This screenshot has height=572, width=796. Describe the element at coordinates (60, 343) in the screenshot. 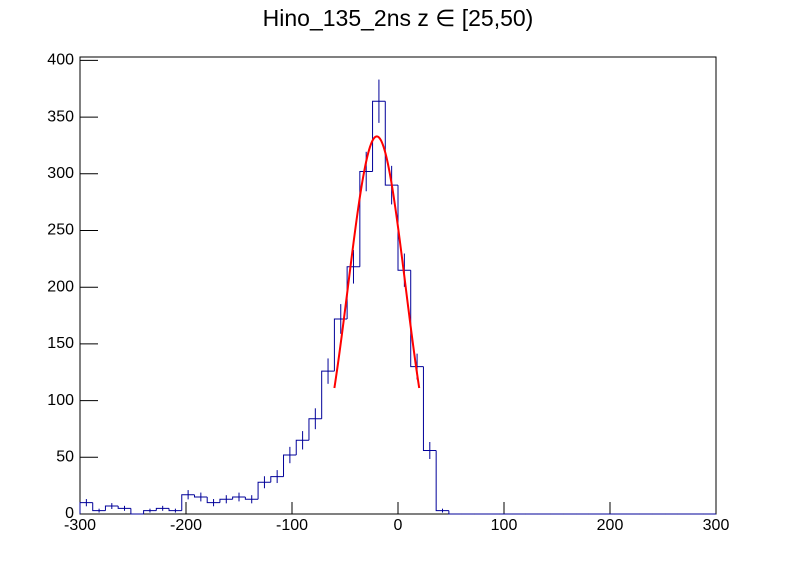

I see `y-tick-label: 150` at that location.